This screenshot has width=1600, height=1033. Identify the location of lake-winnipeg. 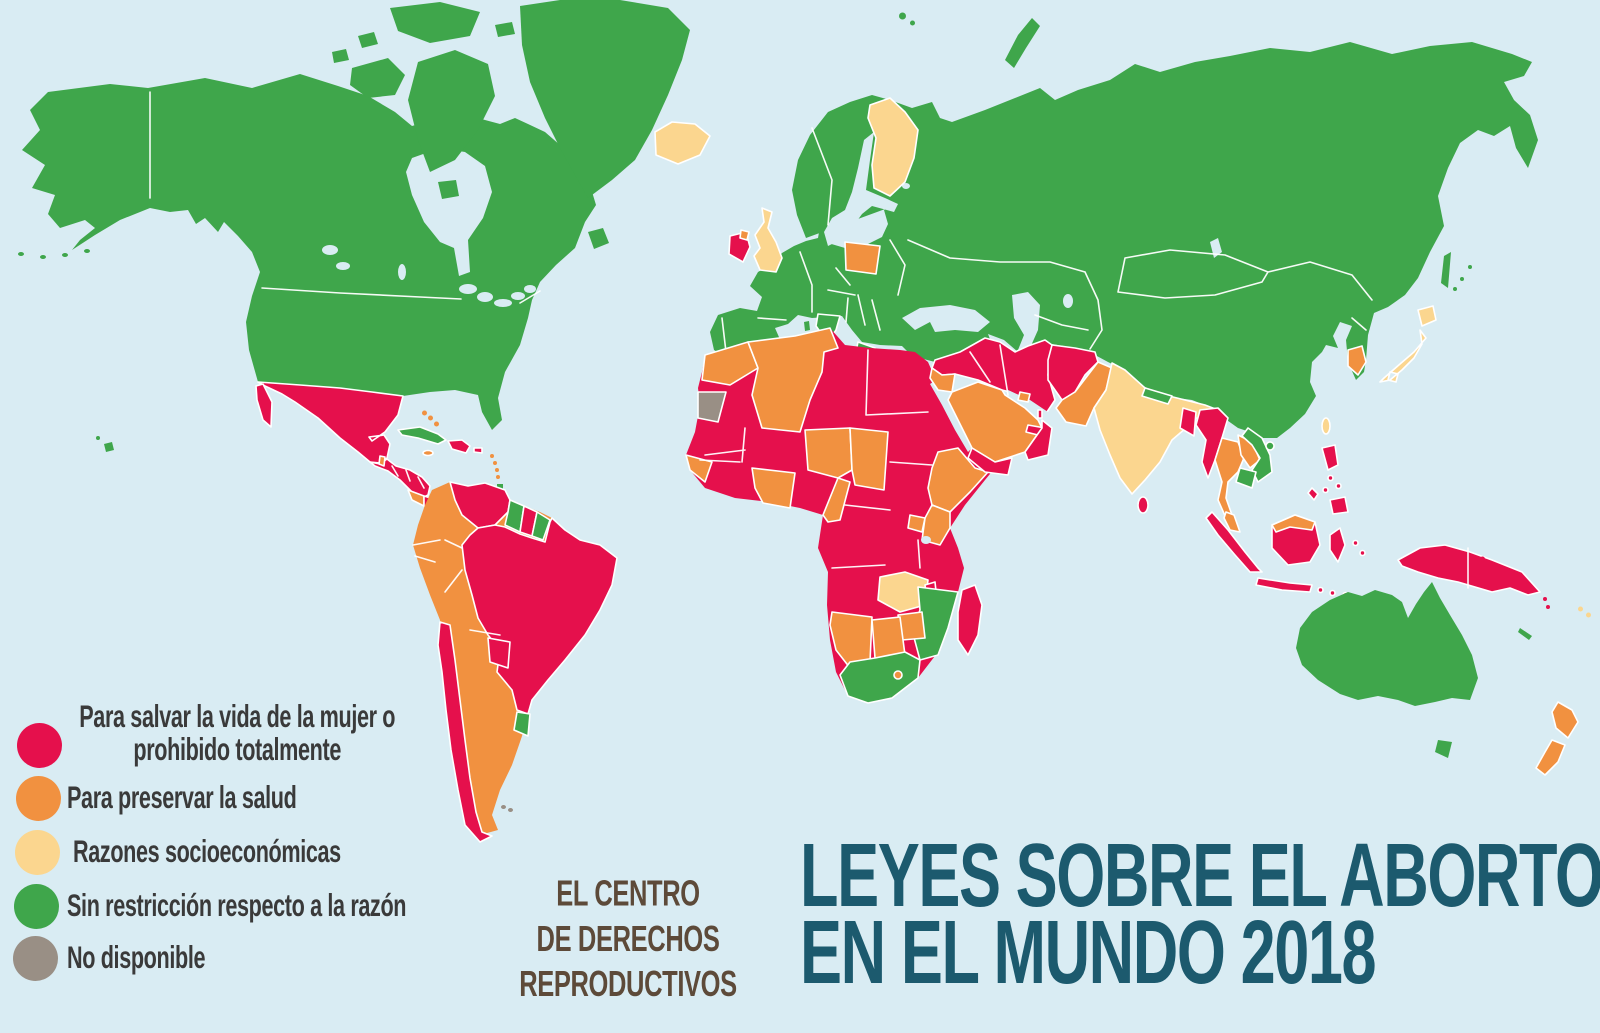
(402, 272).